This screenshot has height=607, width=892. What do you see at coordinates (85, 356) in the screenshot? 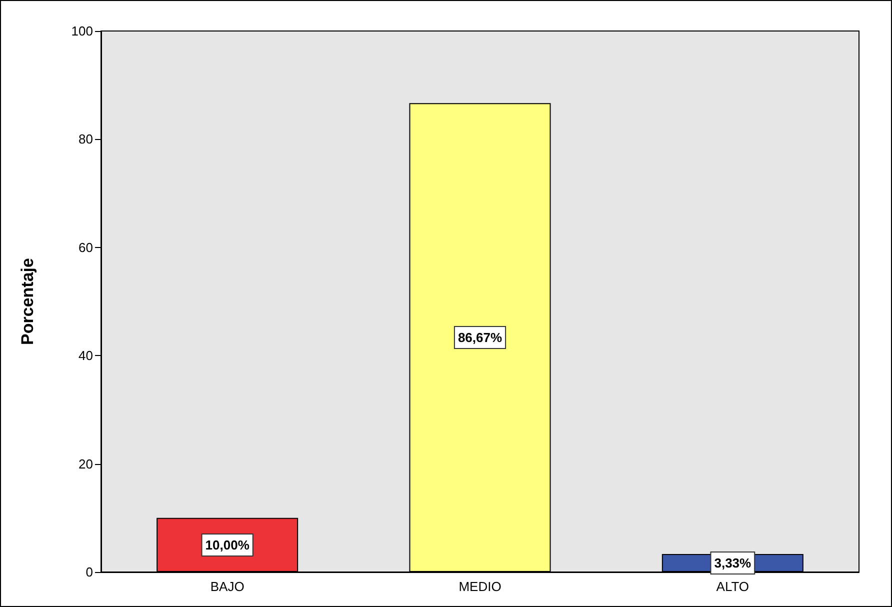
I see `y-tick-label: 40` at bounding box center [85, 356].